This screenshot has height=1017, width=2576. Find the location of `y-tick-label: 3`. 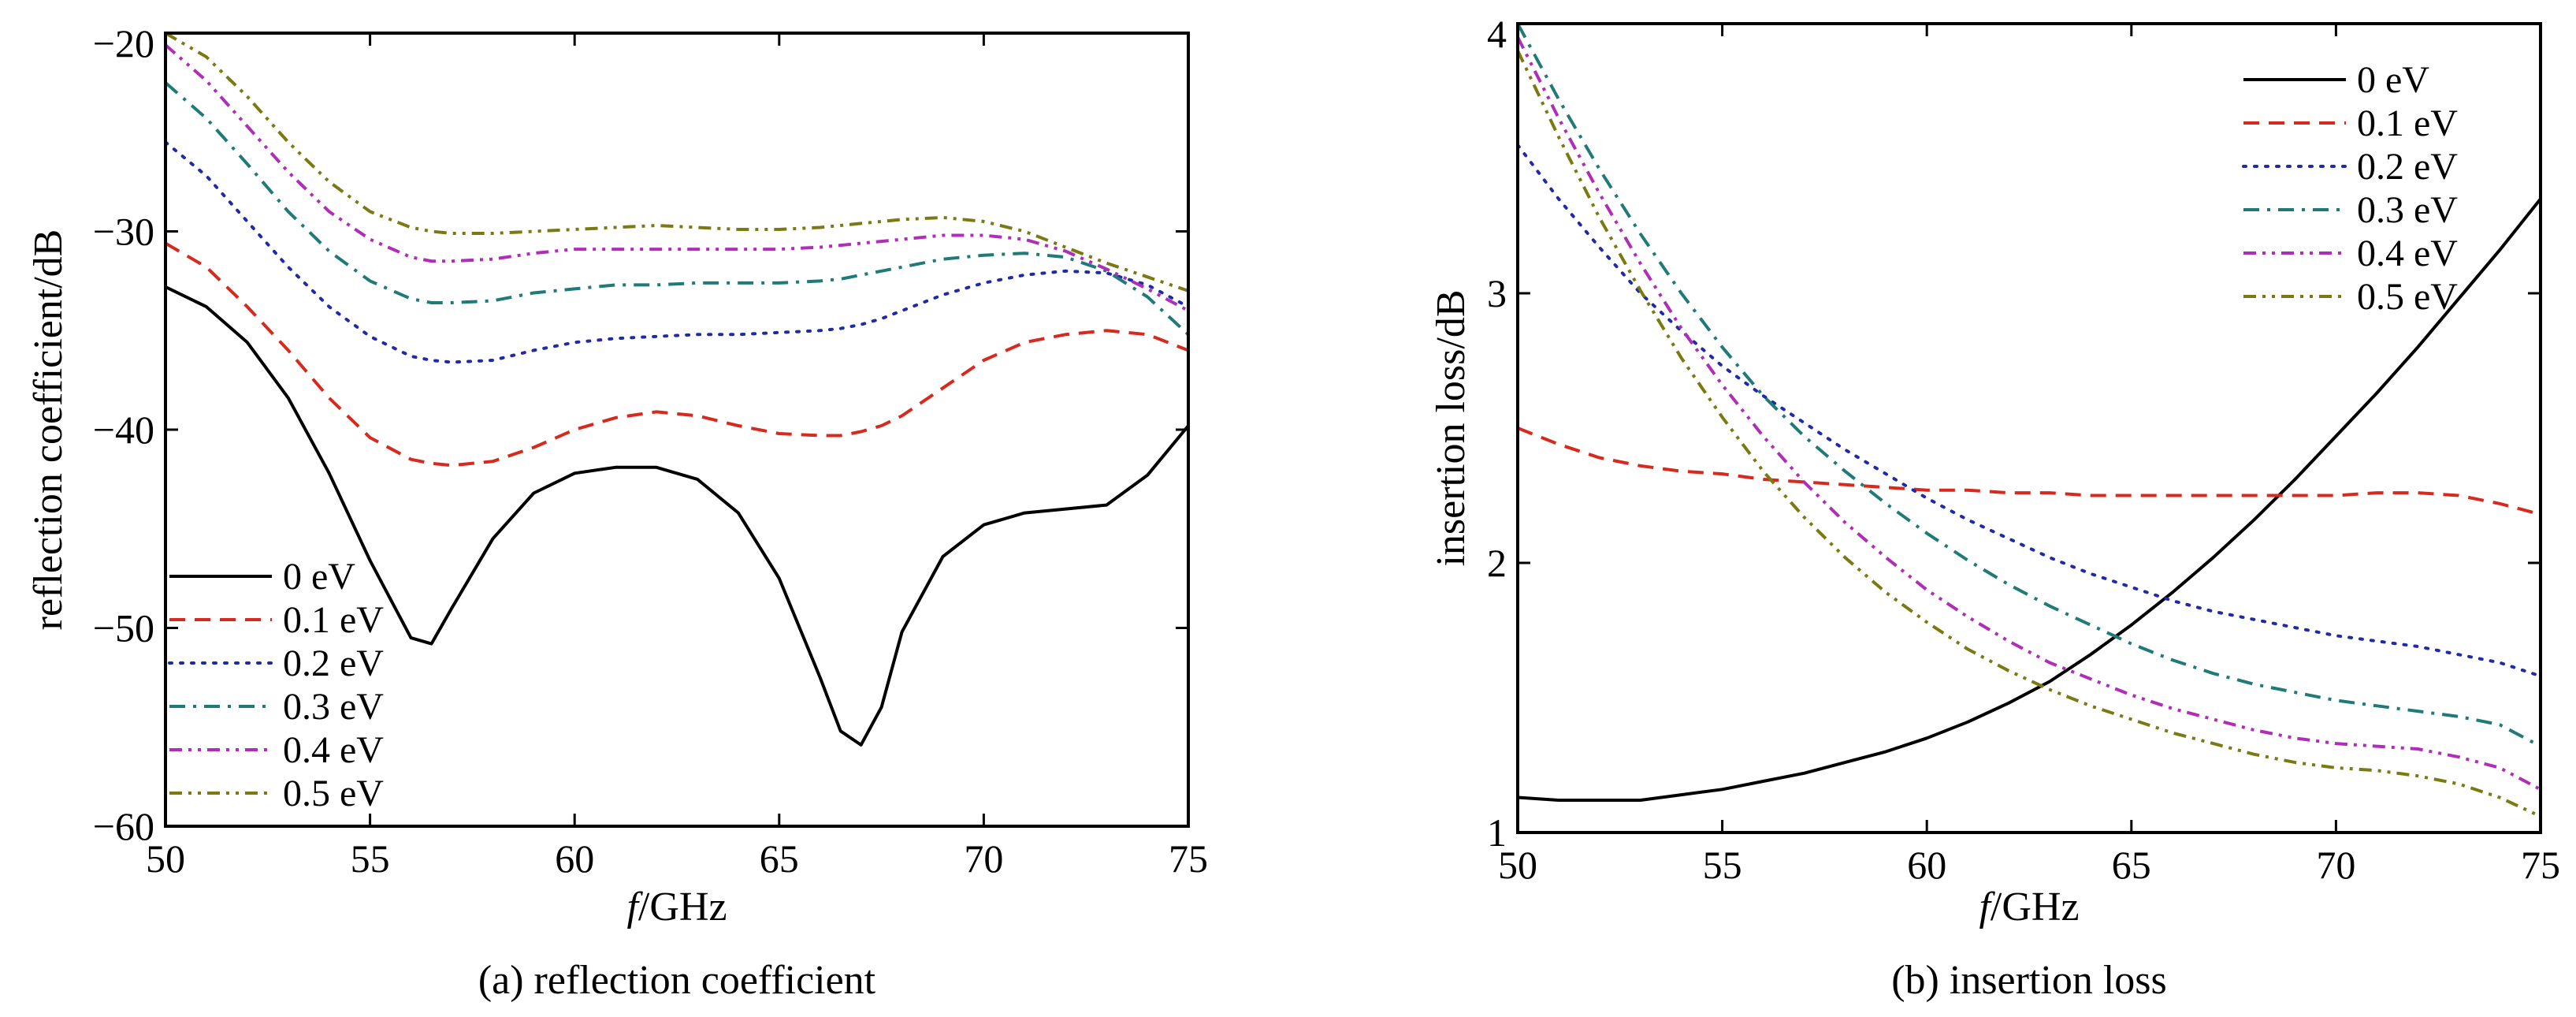

y-tick-label: 3 is located at coordinates (1497, 293).